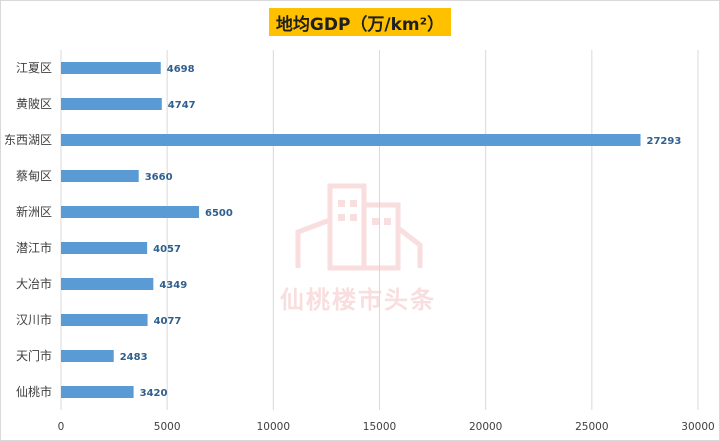  Describe the element at coordinates (219, 213) in the screenshot. I see `data-label-4: 6500` at that location.